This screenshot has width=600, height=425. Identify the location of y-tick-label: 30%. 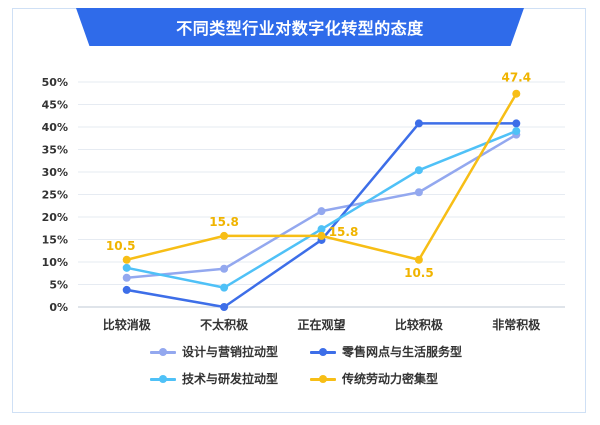
(55, 172).